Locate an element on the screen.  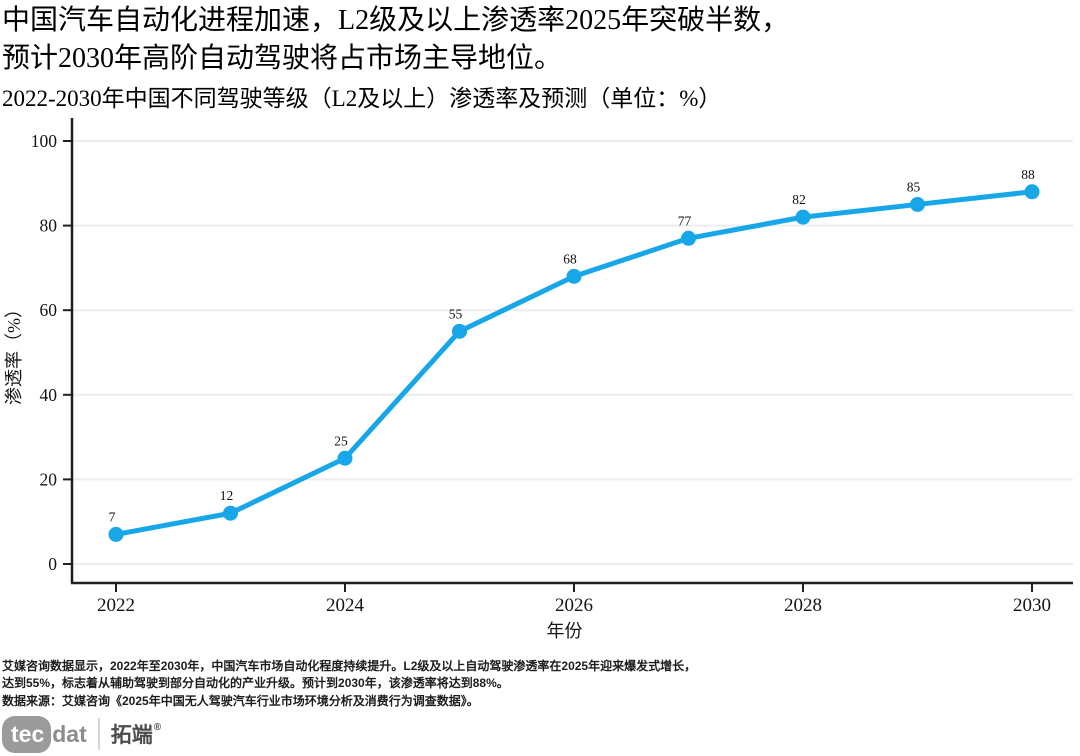
data-point-label: 25 is located at coordinates (341, 440).